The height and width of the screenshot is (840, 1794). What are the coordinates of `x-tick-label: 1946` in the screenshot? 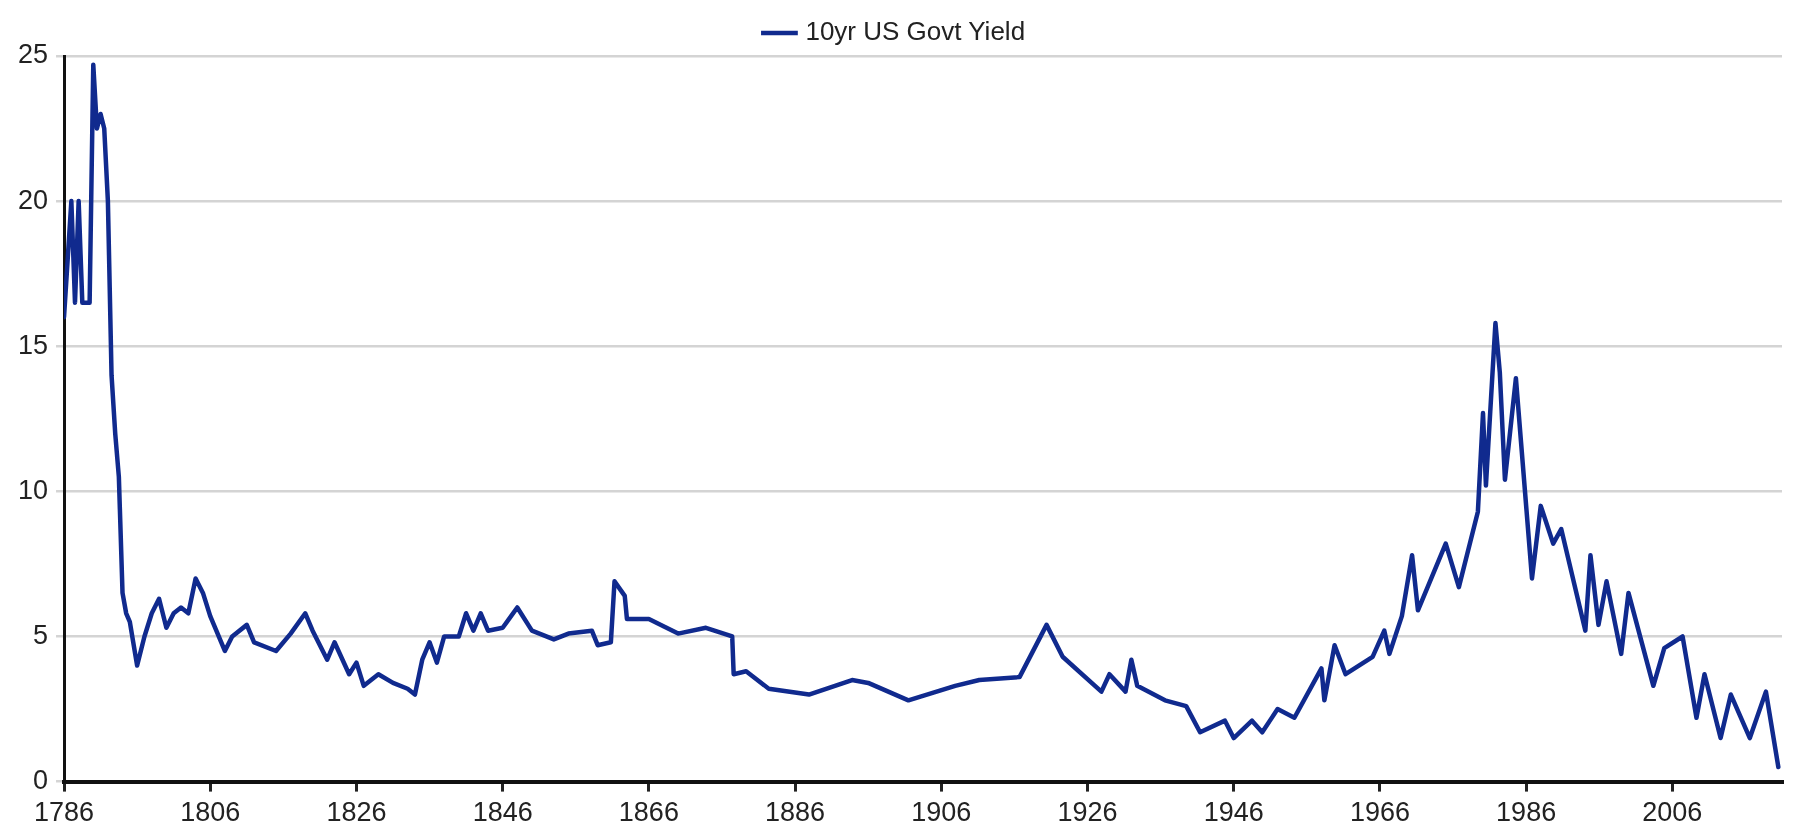 It's located at (1233, 812).